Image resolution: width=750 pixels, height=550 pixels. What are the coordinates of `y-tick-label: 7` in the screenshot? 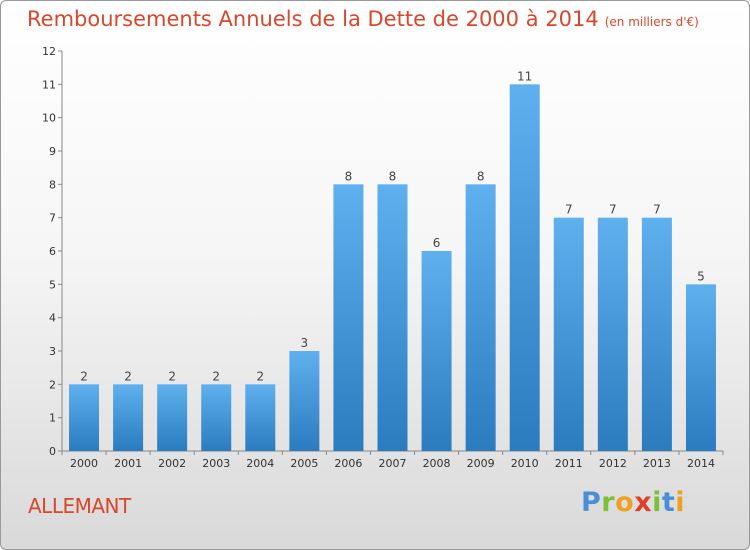 It's located at (52, 218).